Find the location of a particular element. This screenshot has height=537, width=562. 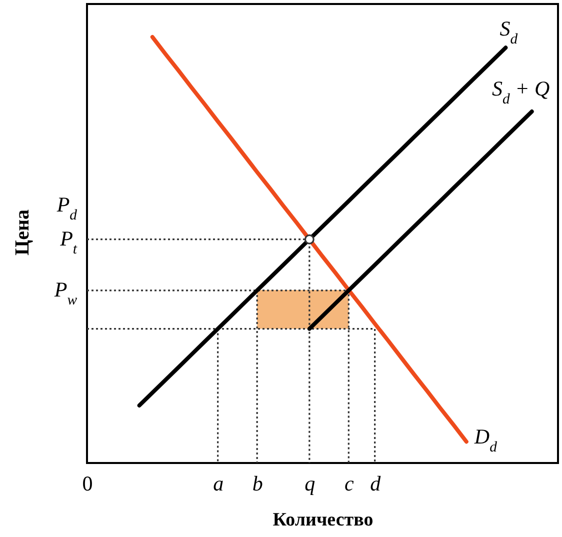

text: P$_{d}$ is located at coordinates (67, 208).